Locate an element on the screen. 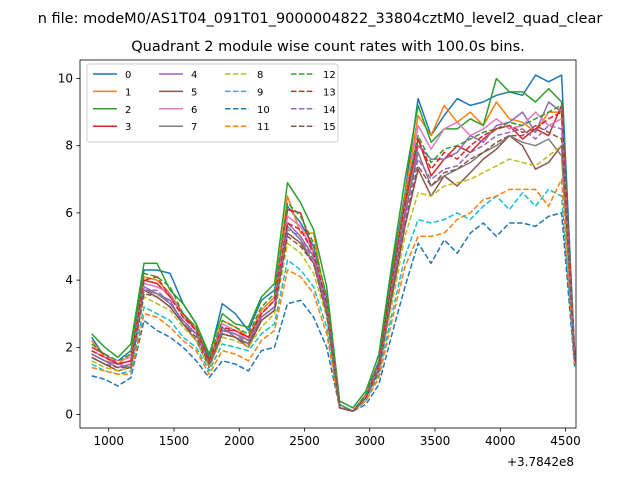  legend-label-1: 1 is located at coordinates (128, 92).